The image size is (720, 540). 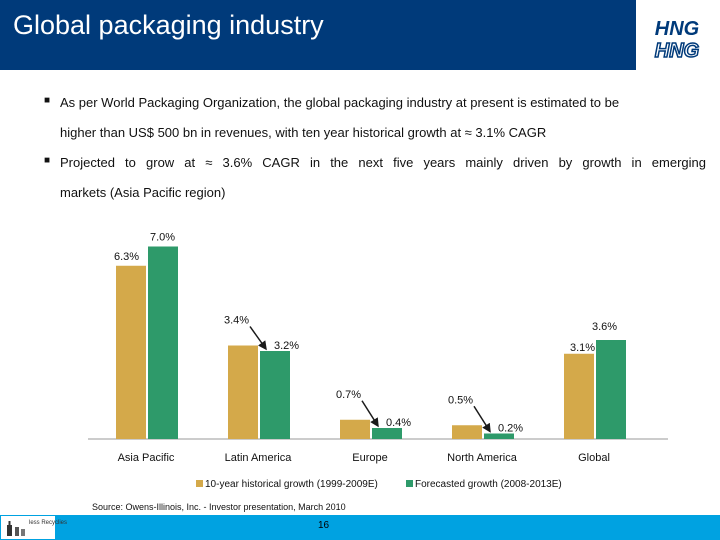 What do you see at coordinates (677, 29) in the screenshot?
I see `logo-text-top: HNG` at bounding box center [677, 29].